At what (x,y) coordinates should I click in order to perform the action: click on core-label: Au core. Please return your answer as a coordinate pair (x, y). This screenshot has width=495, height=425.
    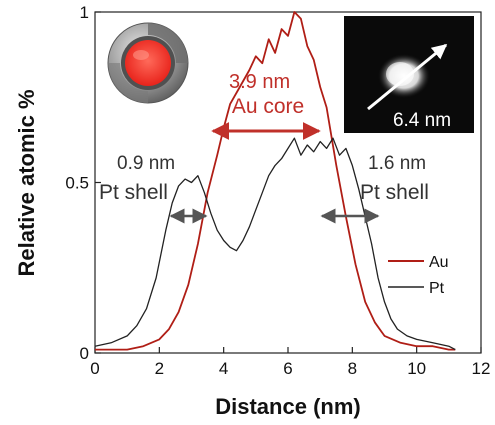
    Looking at the image, I should click on (268, 106).